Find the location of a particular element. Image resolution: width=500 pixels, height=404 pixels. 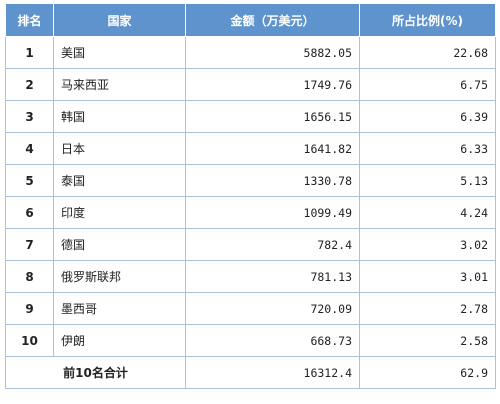

amount-cell: 781.13 is located at coordinates (272, 276).